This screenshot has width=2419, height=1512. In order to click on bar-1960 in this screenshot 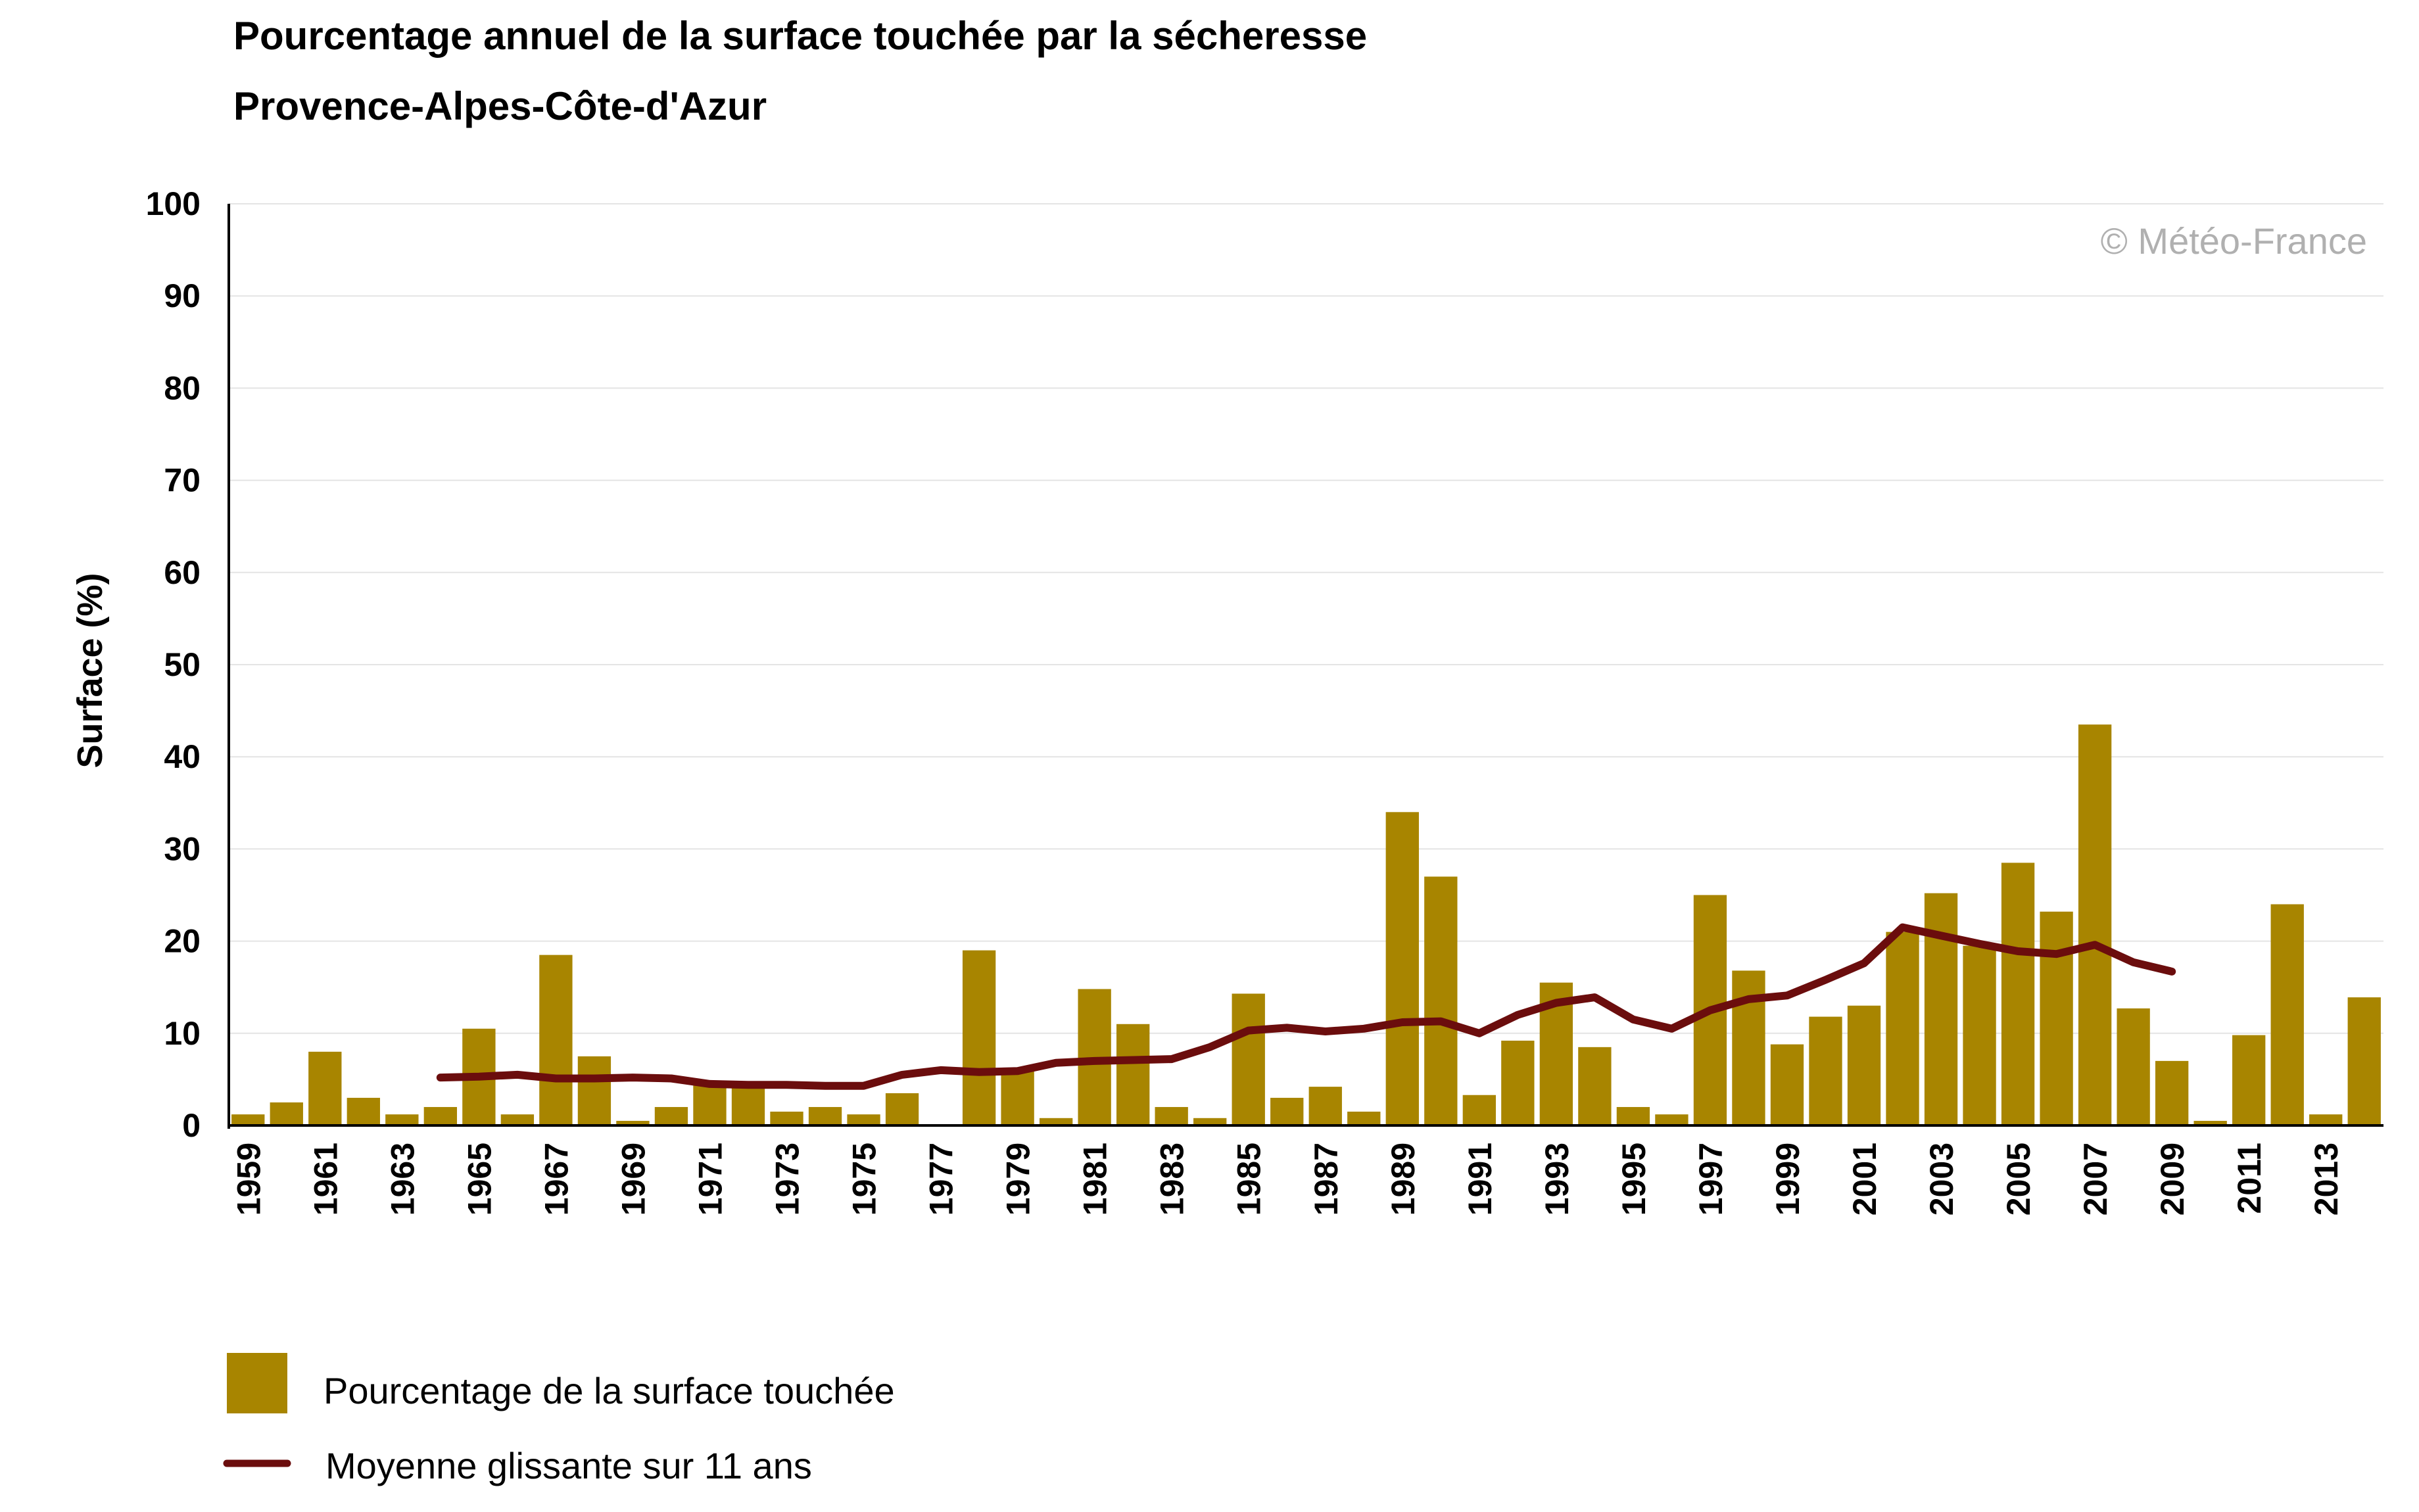, I will do `click(286, 1113)`.